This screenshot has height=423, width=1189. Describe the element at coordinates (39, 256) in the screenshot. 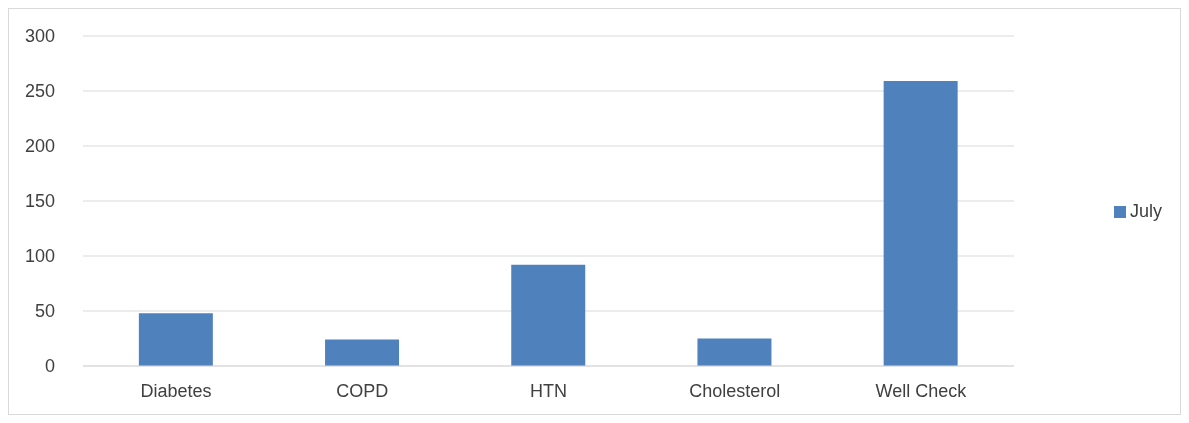

I see `y-tick-label: 100` at that location.